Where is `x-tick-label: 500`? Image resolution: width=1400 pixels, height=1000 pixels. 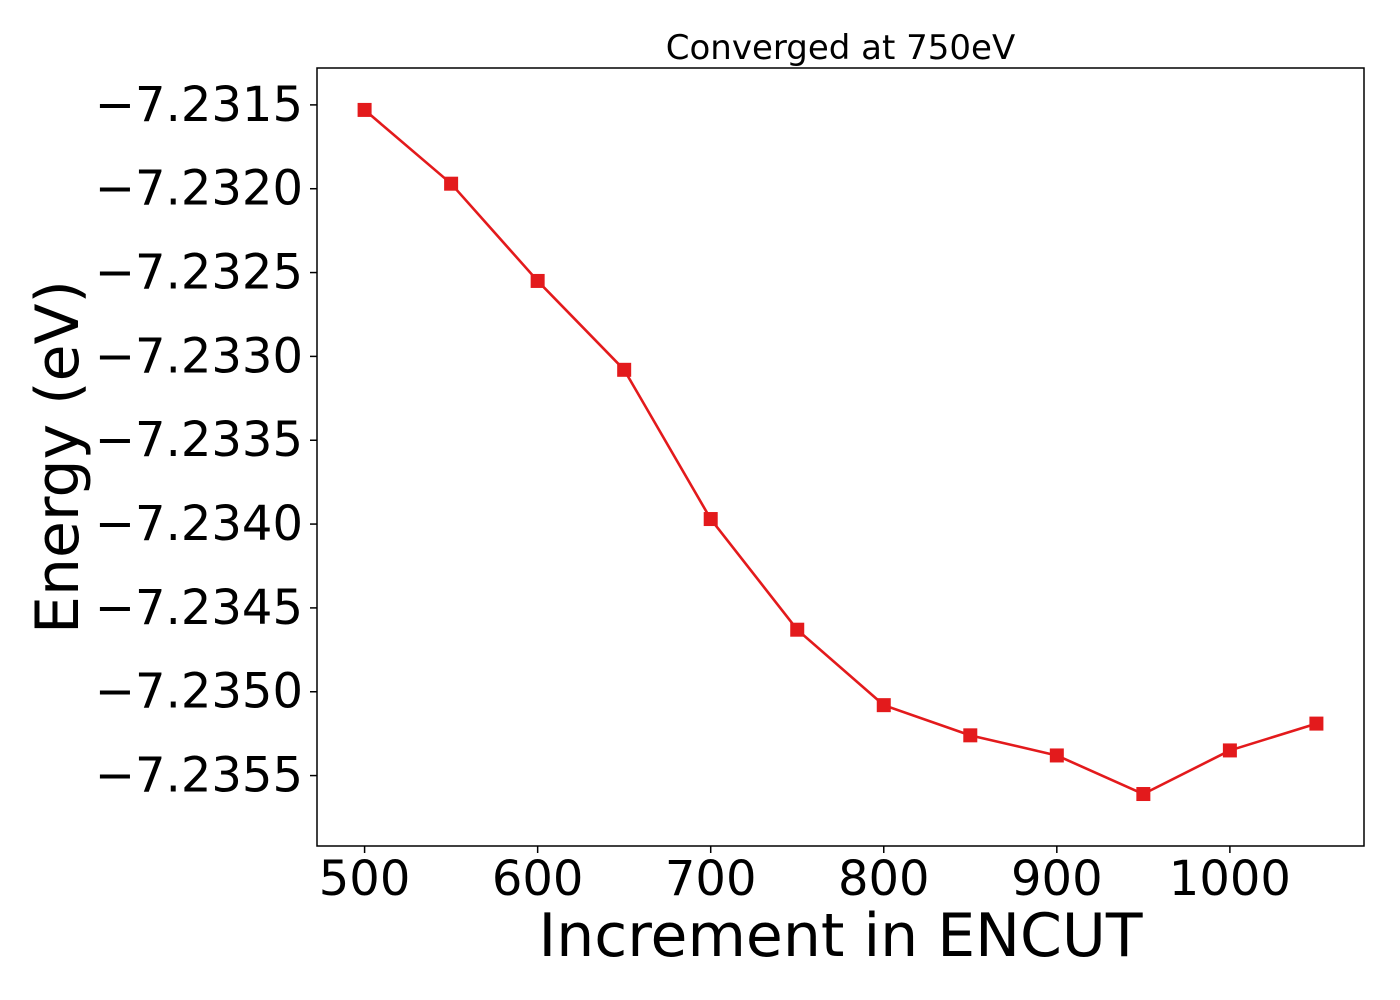
x-tick-label: 500 is located at coordinates (365, 879).